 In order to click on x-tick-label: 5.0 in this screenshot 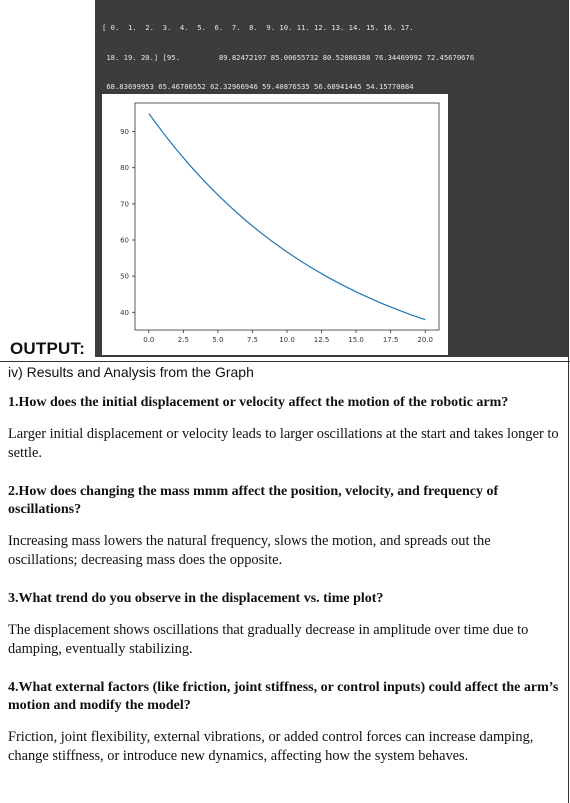, I will do `click(217, 340)`.